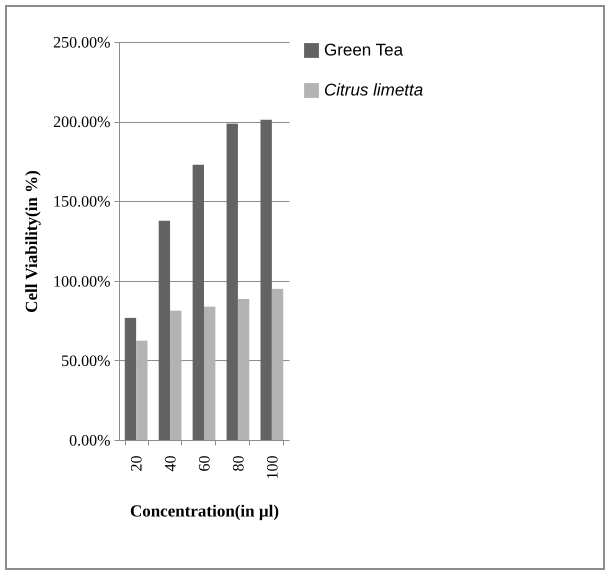  I want to click on x-tick-label: 100, so click(273, 468).